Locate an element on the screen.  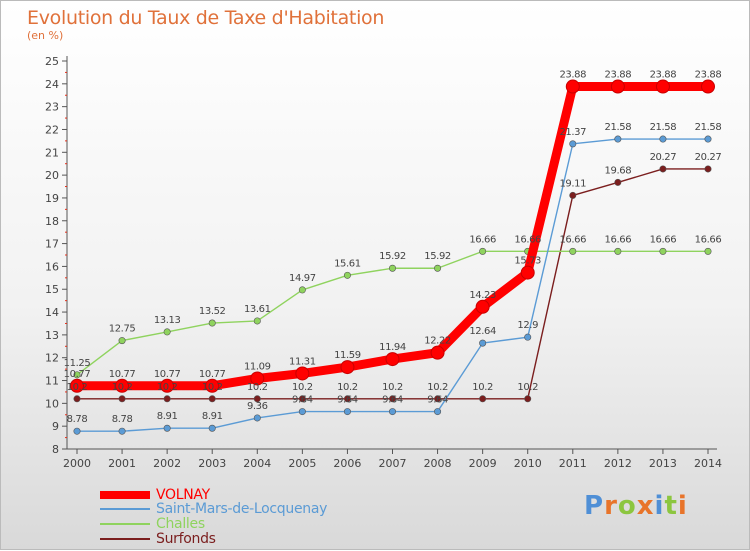
legend-label: VOLNAY is located at coordinates (183, 495).